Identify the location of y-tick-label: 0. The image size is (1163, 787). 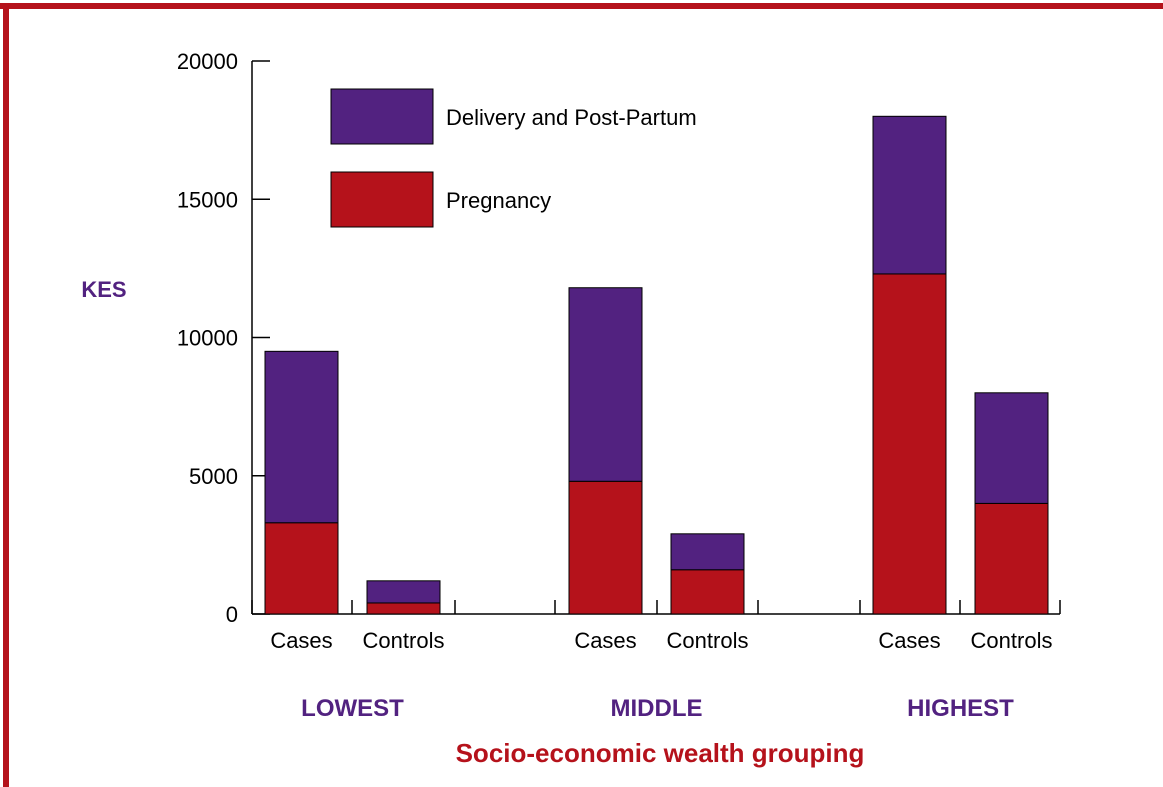
(232, 614).